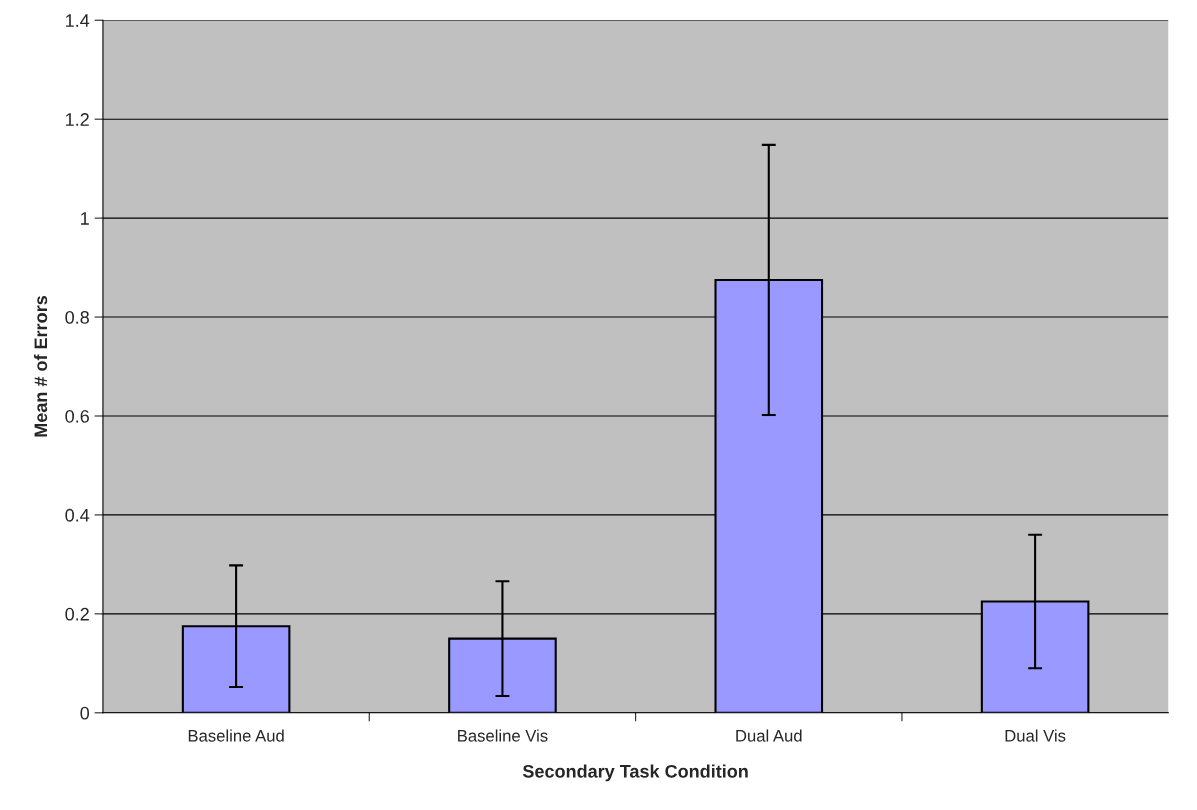 The height and width of the screenshot is (810, 1197). I want to click on x-axis-title: Secondary Task Condition, so click(635, 773).